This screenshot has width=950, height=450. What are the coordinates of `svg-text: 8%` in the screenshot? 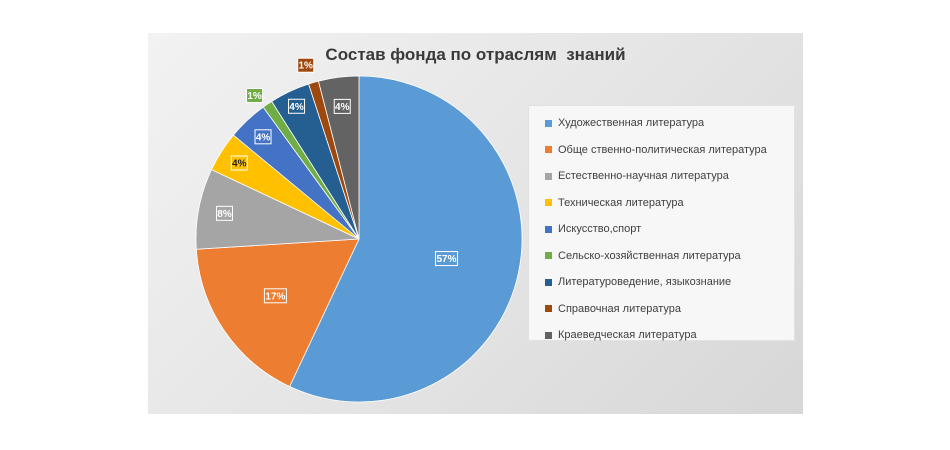 It's located at (224, 214).